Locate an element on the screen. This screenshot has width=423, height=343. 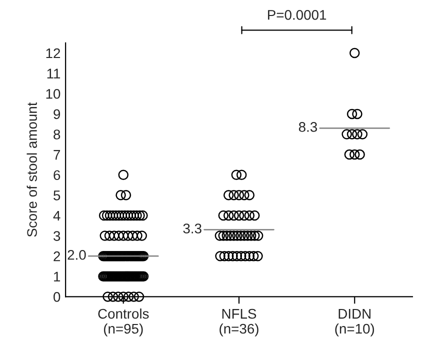
text: P=0.0001 is located at coordinates (297, 15).